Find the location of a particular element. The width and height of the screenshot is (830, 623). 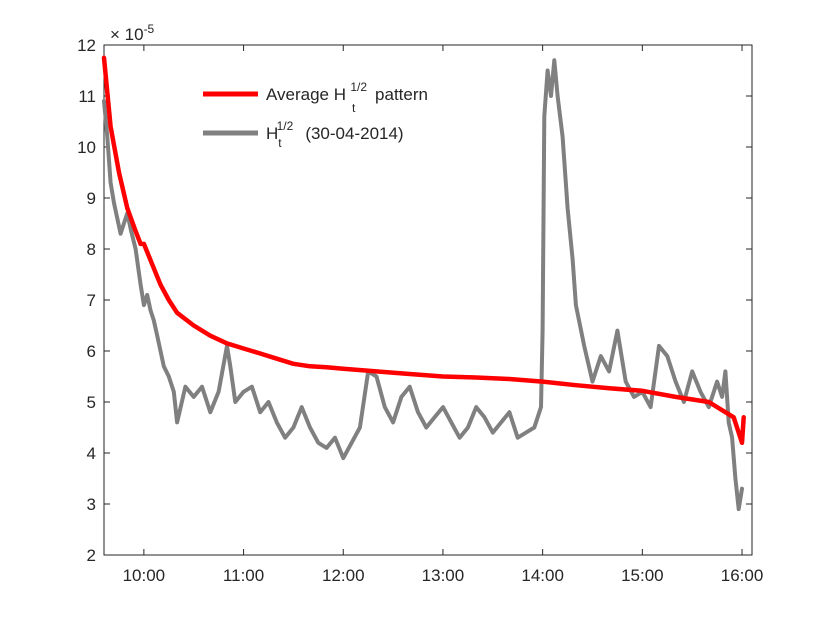

y-tick-label: 5 is located at coordinates (91, 402).